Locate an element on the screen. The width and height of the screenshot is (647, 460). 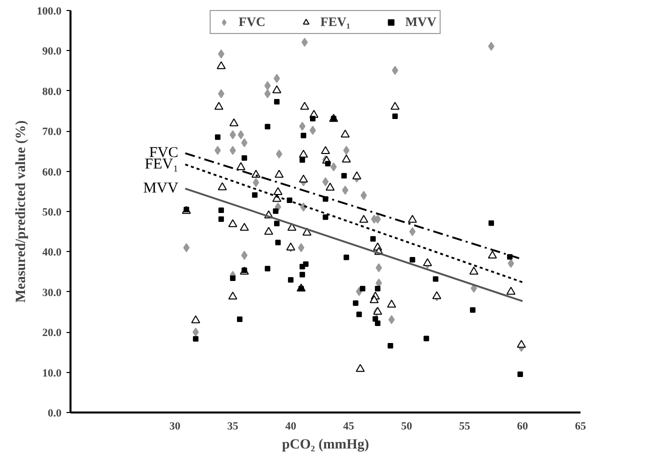
y-tick-label: 0.0 is located at coordinates (55, 414).